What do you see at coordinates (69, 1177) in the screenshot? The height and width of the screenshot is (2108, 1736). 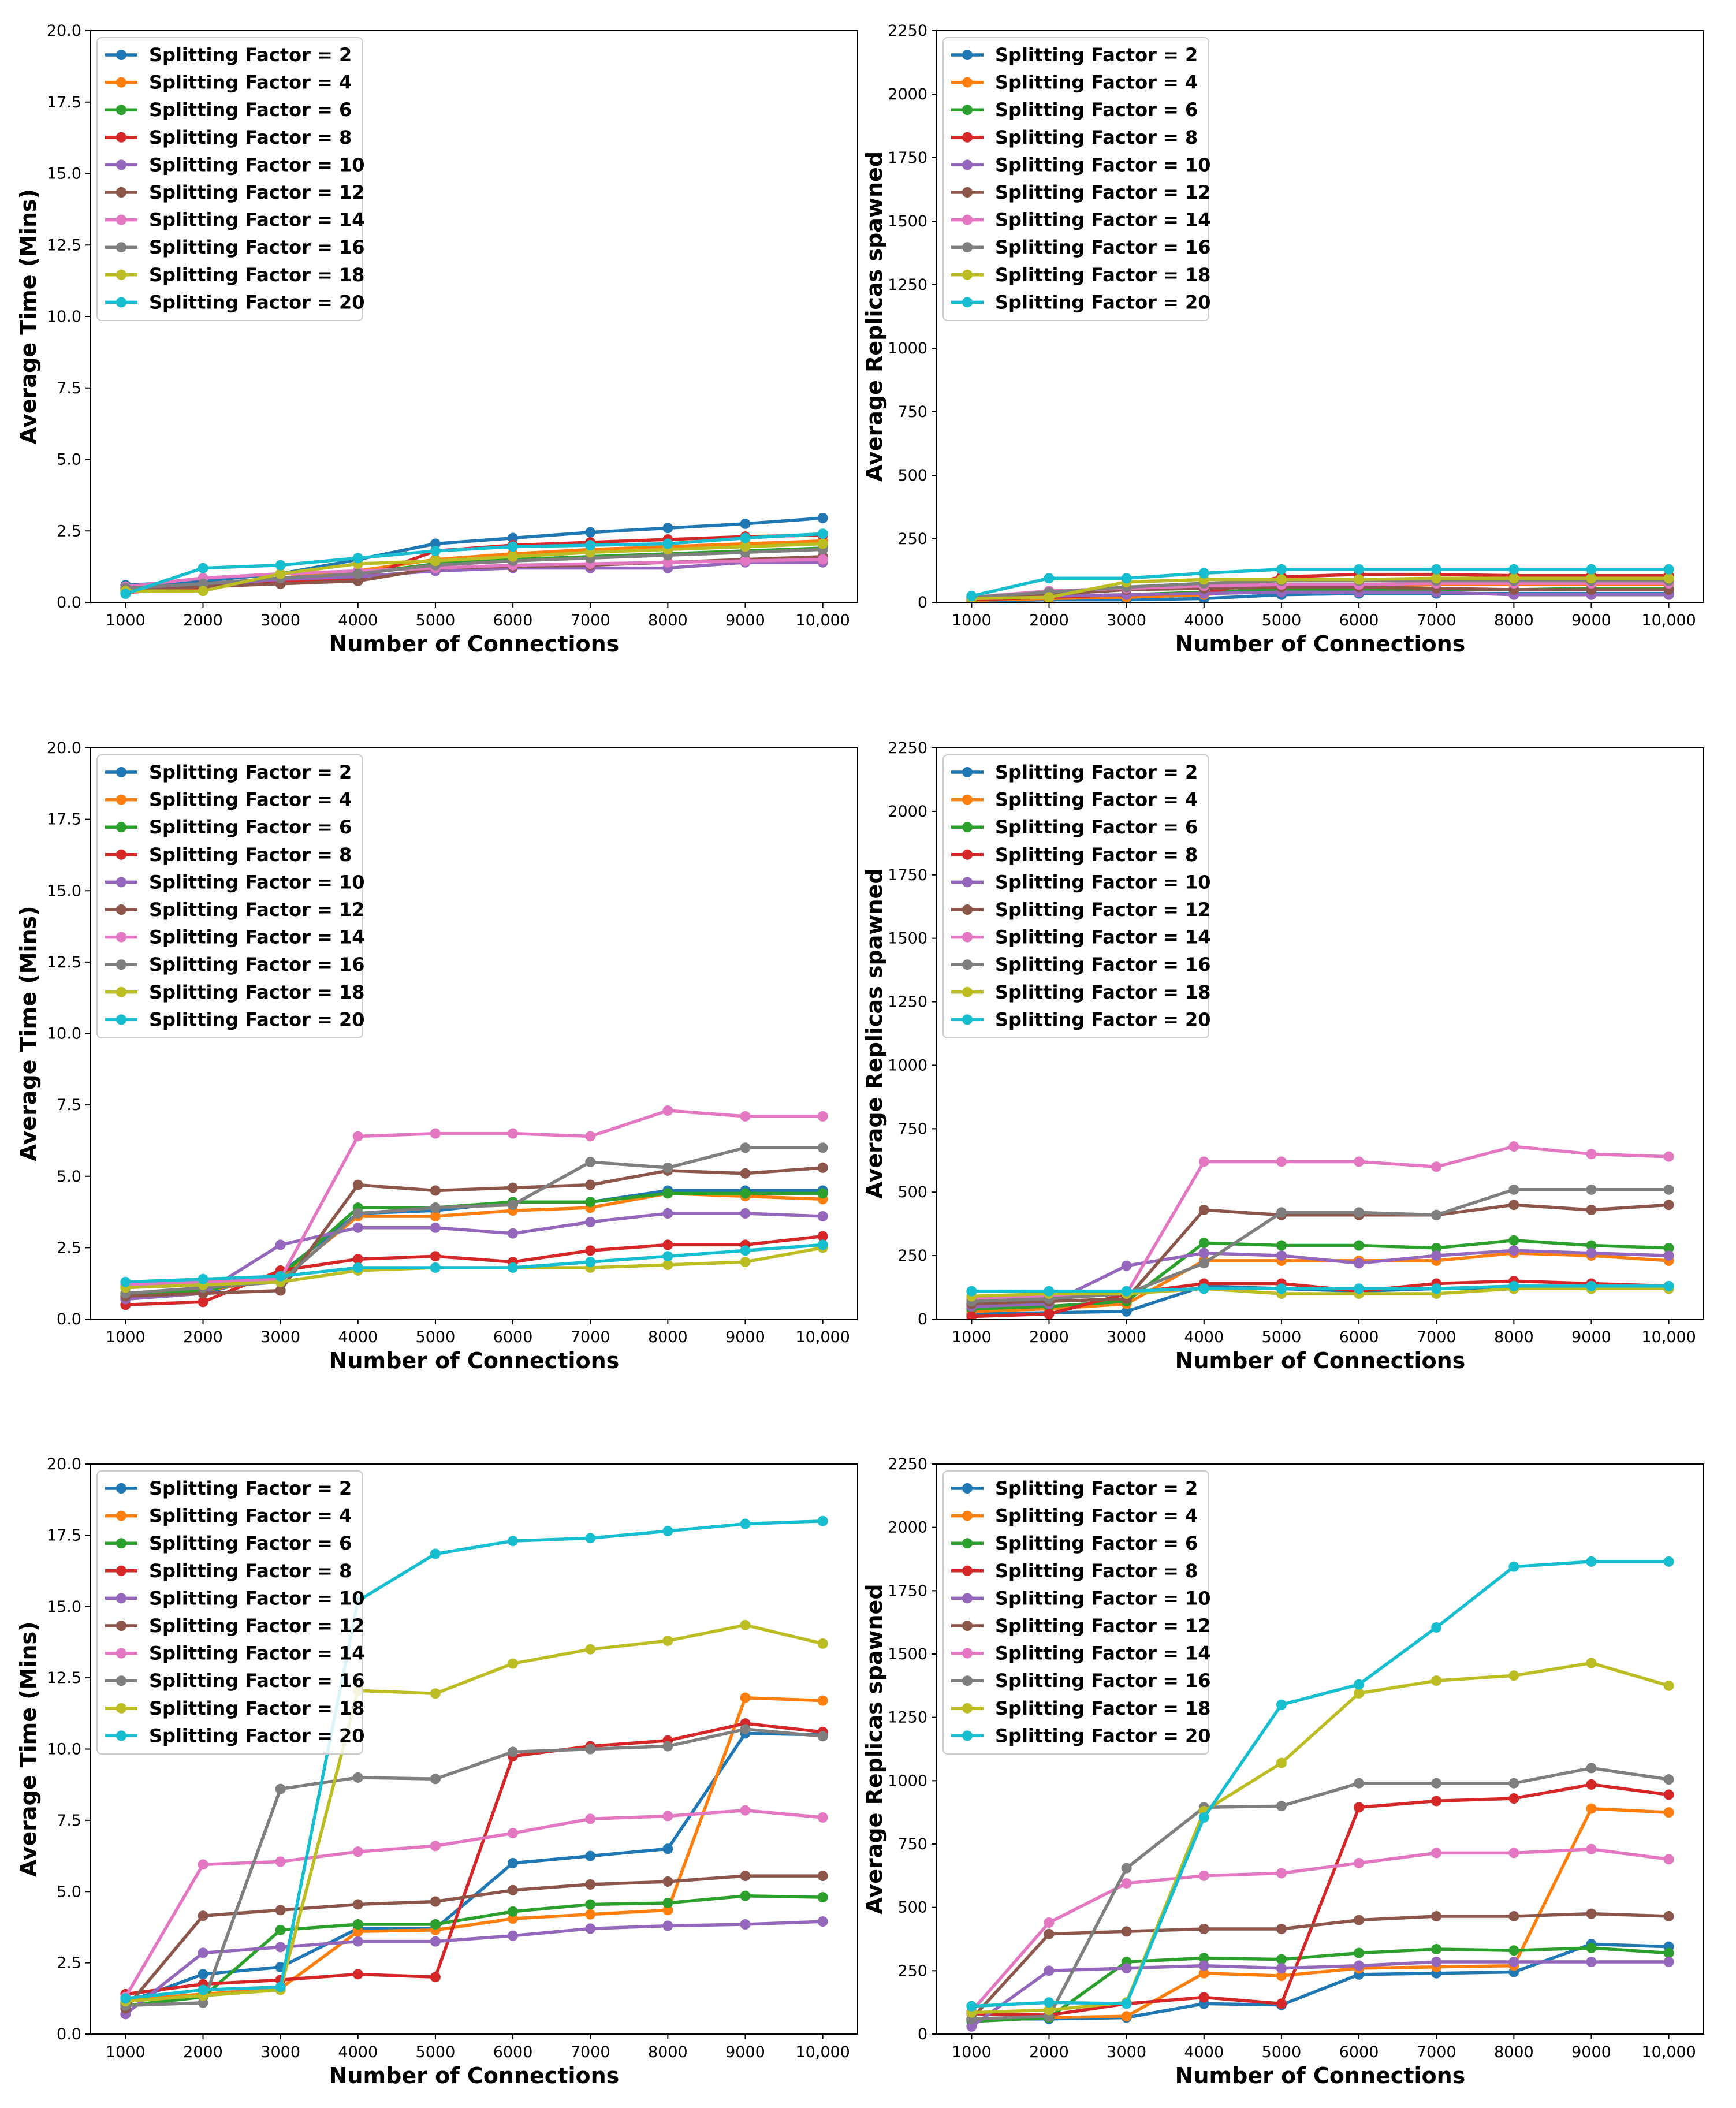 I see `y-tick-label: 5.0` at bounding box center [69, 1177].